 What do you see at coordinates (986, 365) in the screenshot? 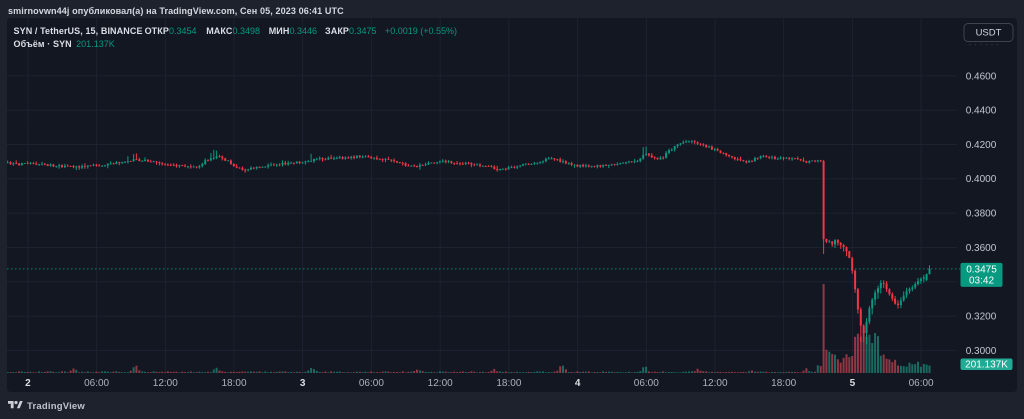
I see `svg-text: 201.137K` at bounding box center [986, 365].